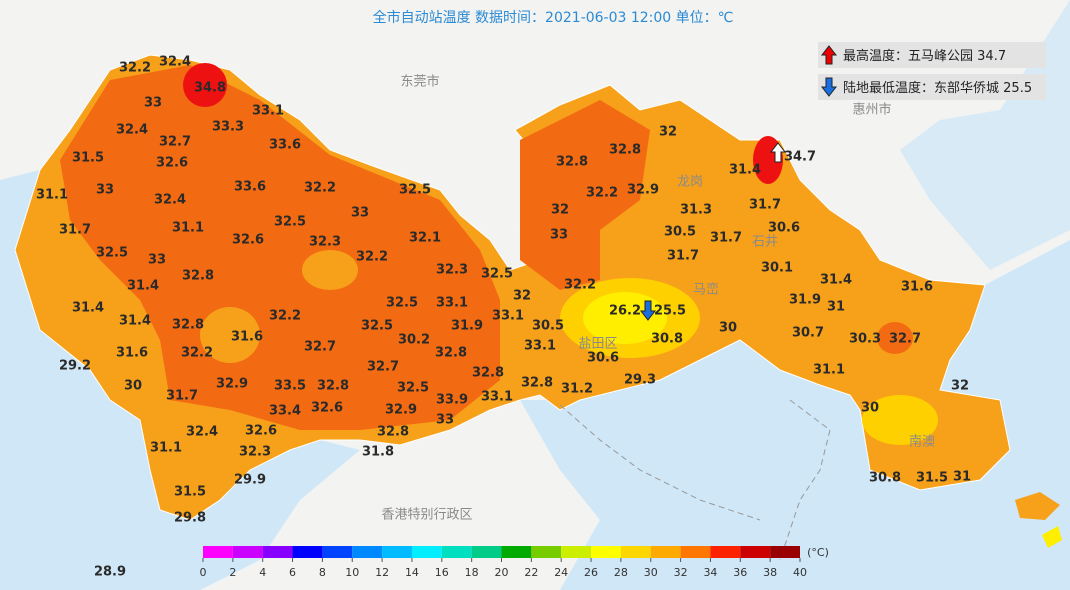 This screenshot has width=1070, height=590. I want to click on colorbar-tick-label: 10, so click(352, 572).